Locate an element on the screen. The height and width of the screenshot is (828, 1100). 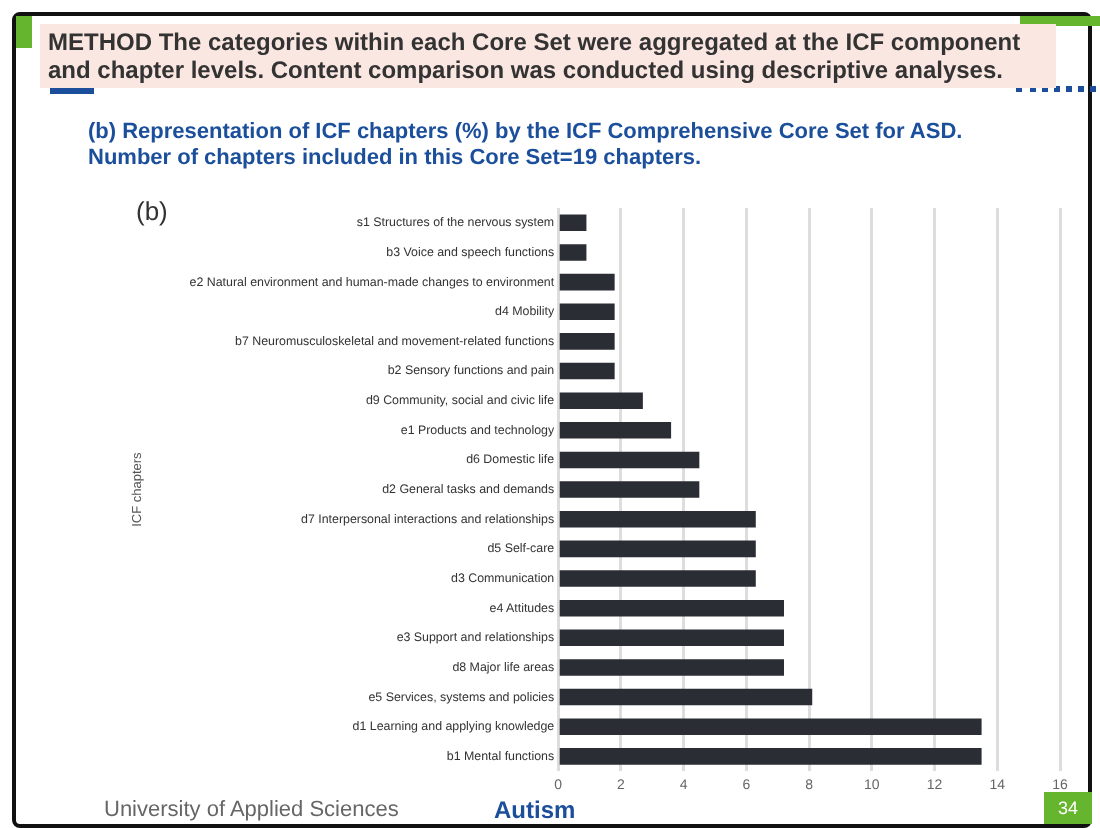
chart-subtitle: (b) Representation of ICF chapters (%) by the ICF Comprehensive Core Set for ASD. Number of chapters included in this Core Set=19 chapters. is located at coordinates (526, 146).